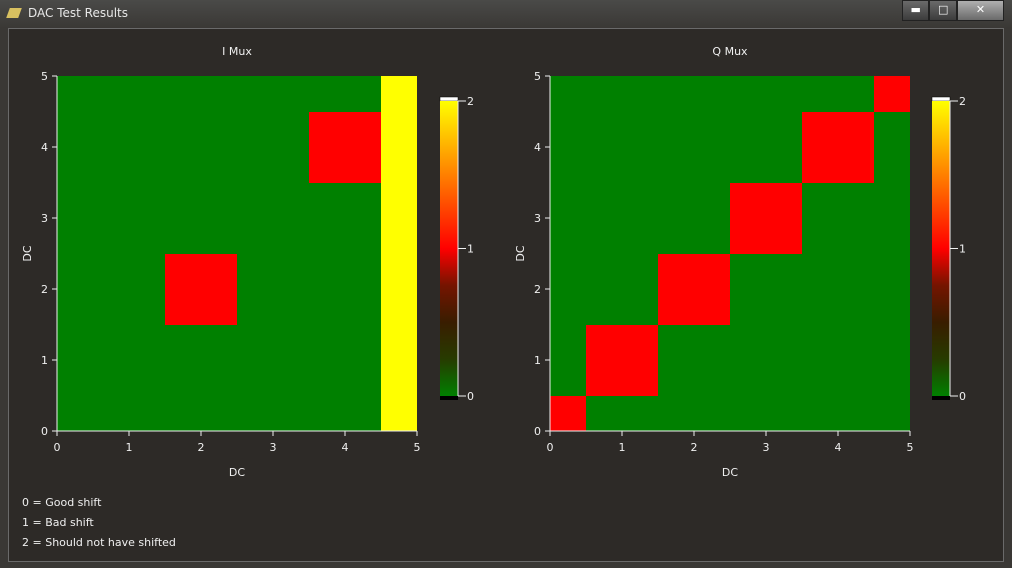  Describe the element at coordinates (962, 249) in the screenshot. I see `colorbar-tick-label: 1` at that location.